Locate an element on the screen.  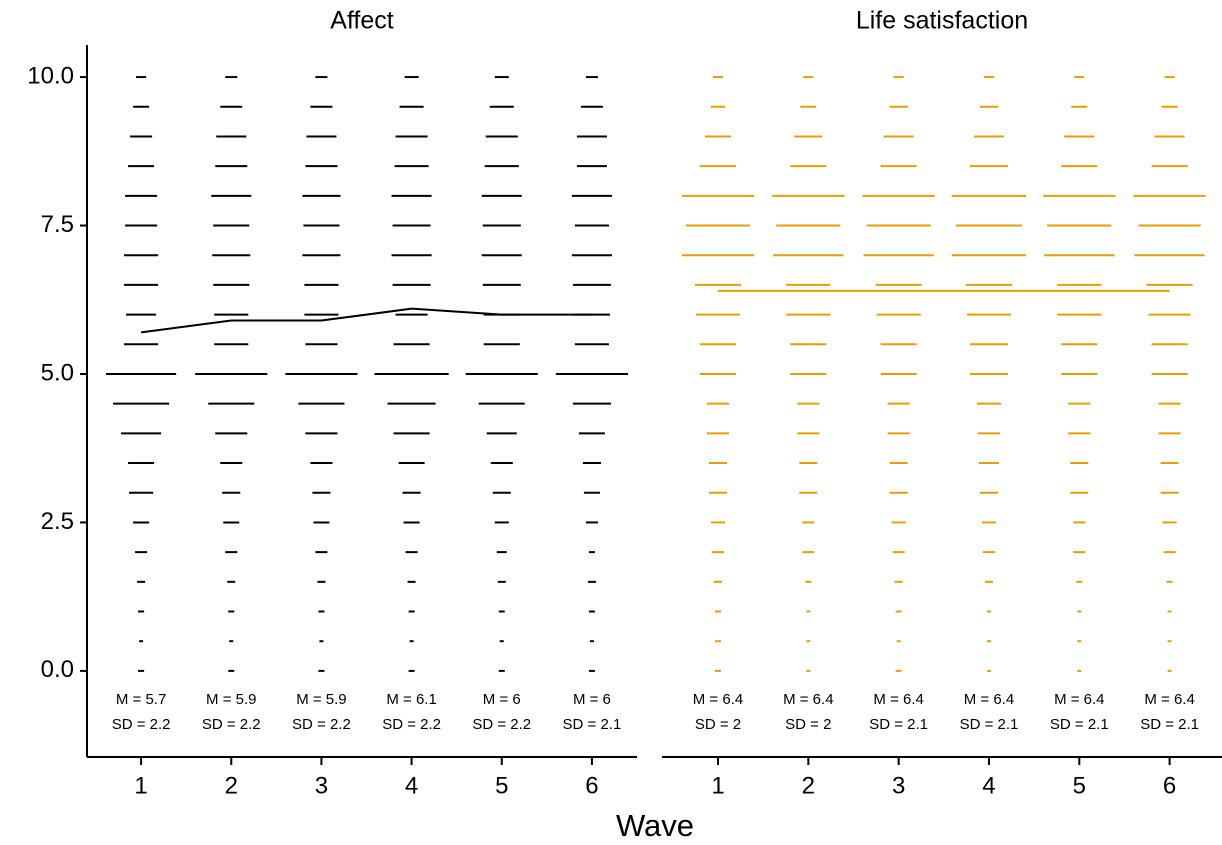
y-tick-label: 10.0 is located at coordinates (50, 75).